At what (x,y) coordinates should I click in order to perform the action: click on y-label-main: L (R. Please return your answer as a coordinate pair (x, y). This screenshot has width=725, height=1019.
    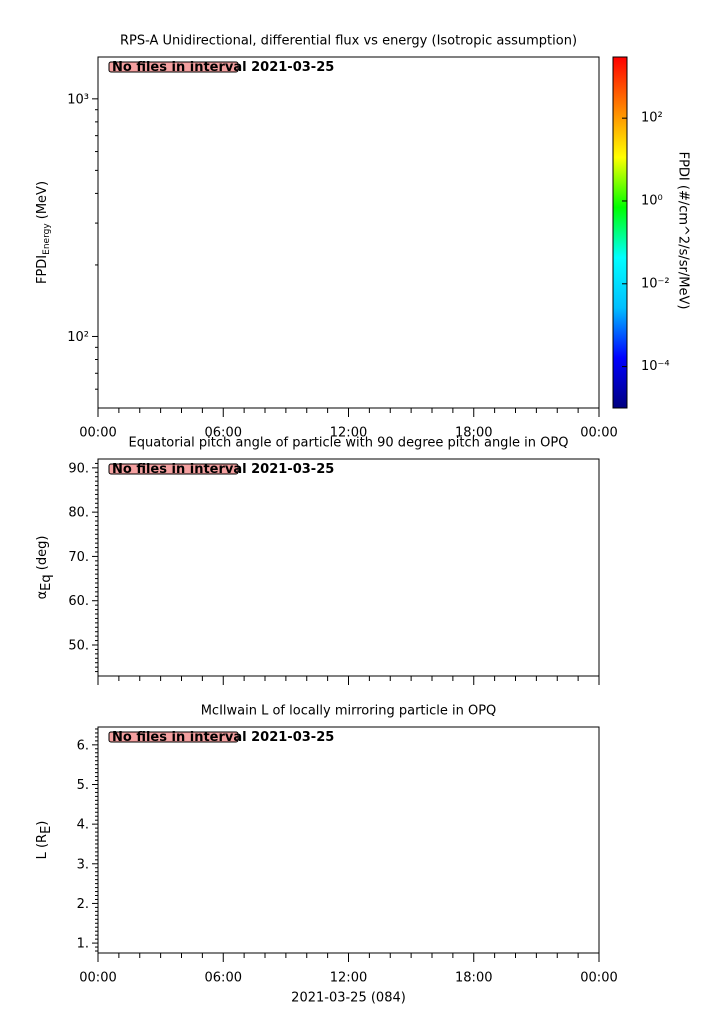
    Looking at the image, I should click on (42, 846).